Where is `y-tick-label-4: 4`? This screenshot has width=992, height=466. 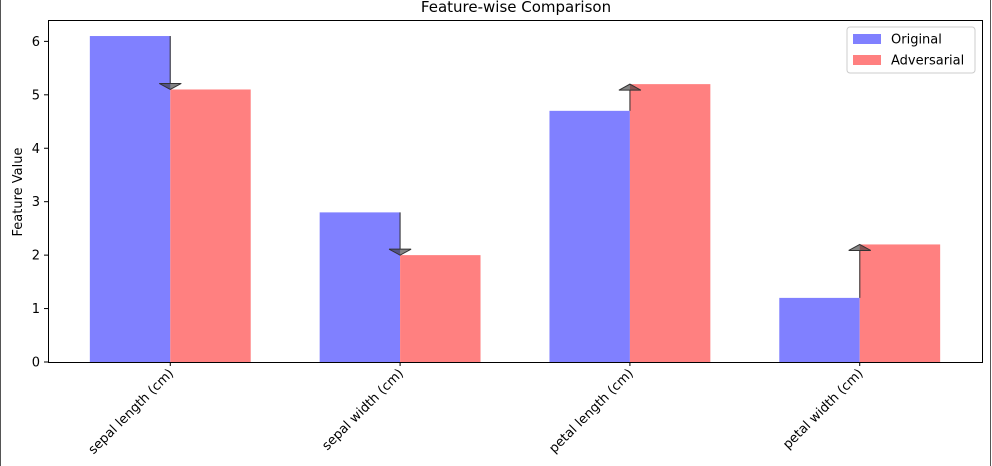 y-tick-label-4: 4 is located at coordinates (36, 149).